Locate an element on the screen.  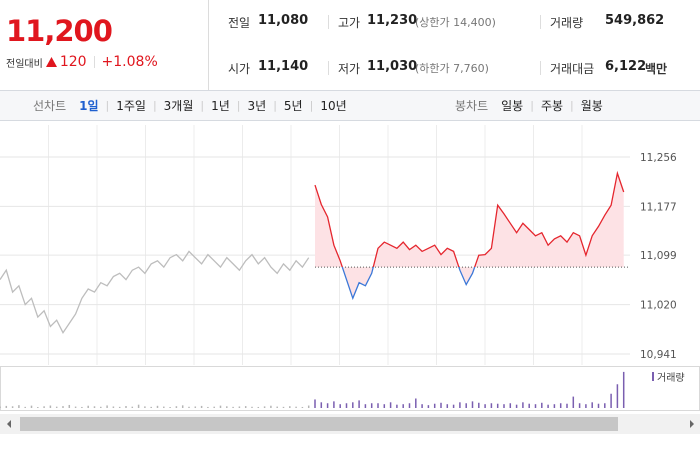
tab: 주봉 is located at coordinates (552, 106).